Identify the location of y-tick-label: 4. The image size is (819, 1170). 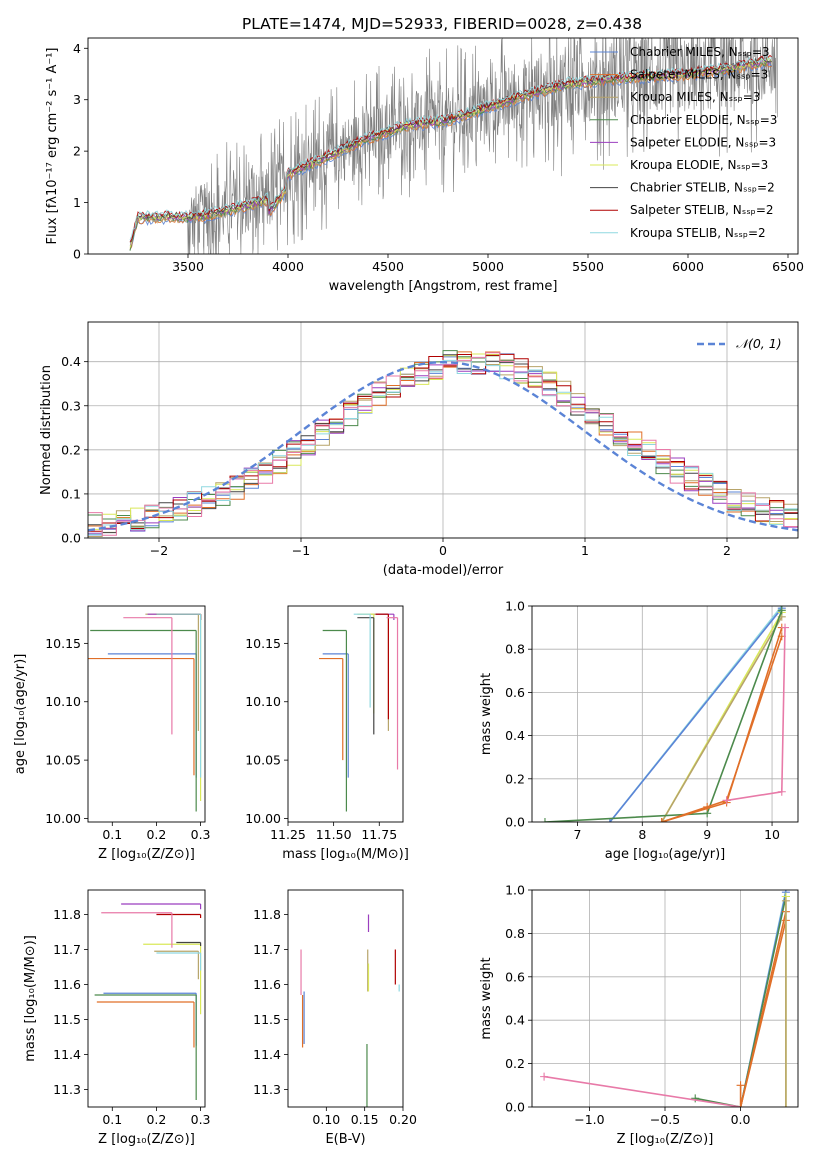
(77, 48).